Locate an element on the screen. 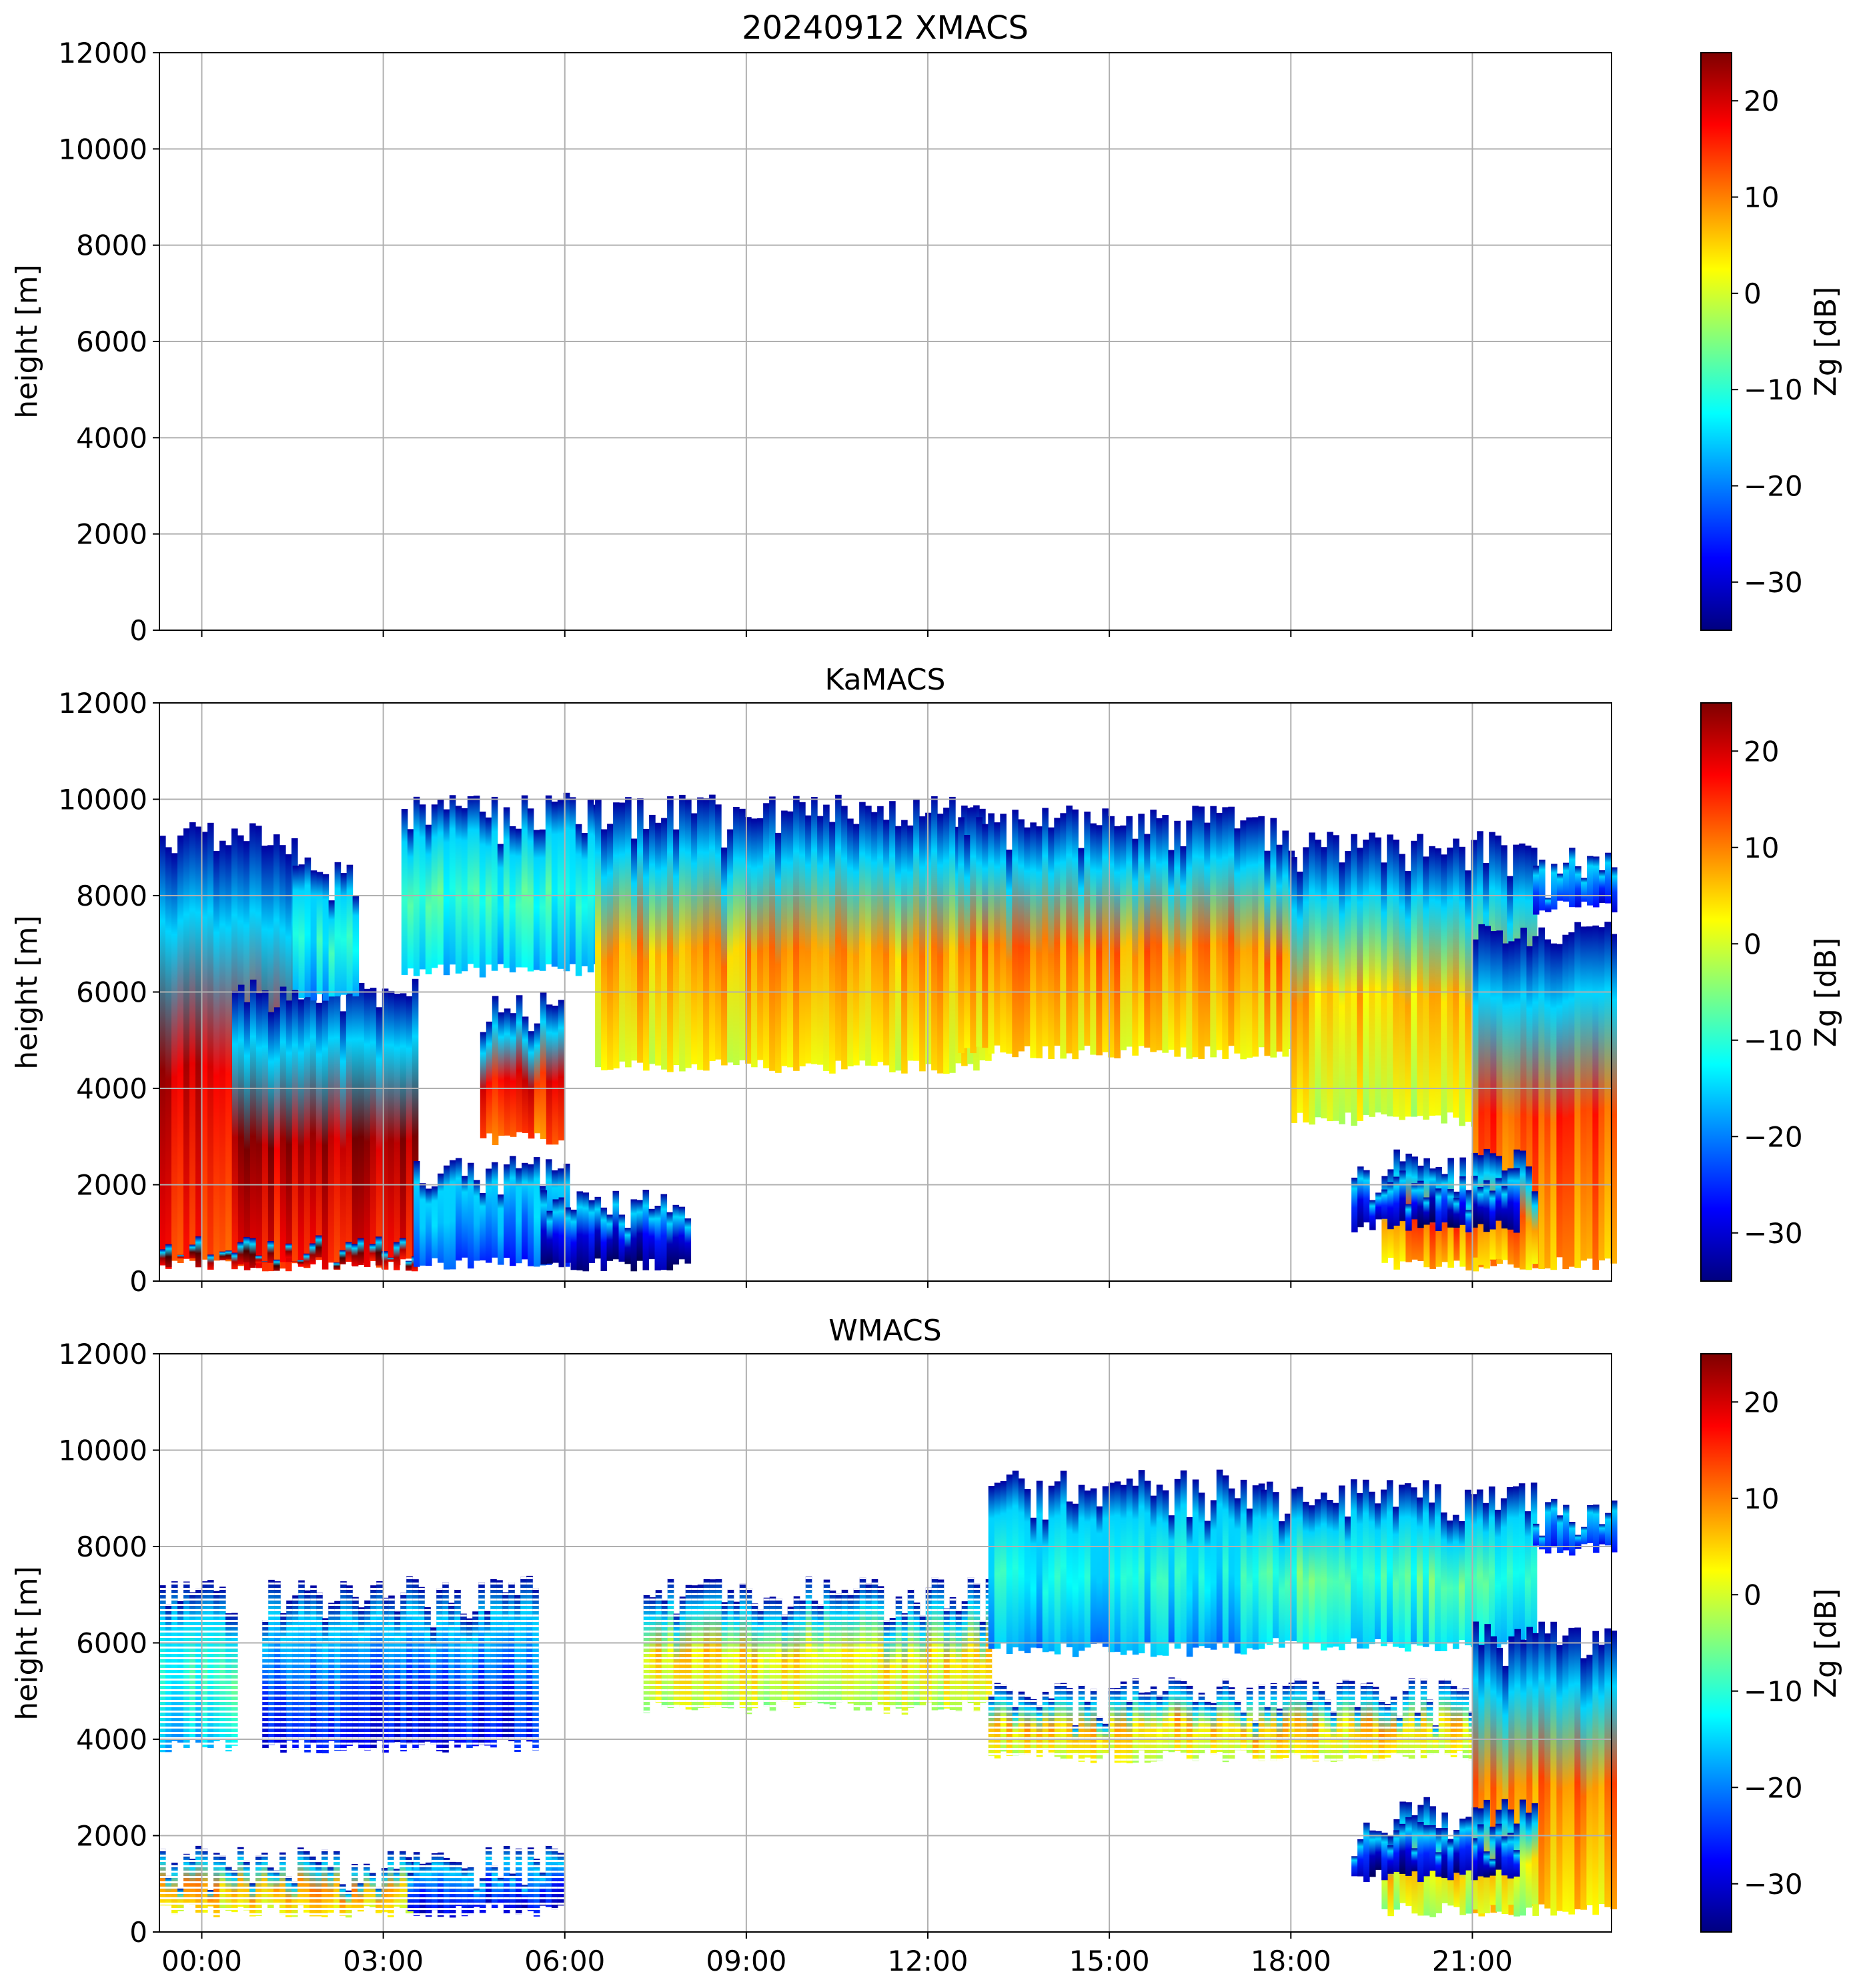 This screenshot has width=1859, height=1988. ytick-label: 6000 is located at coordinates (111, 341).